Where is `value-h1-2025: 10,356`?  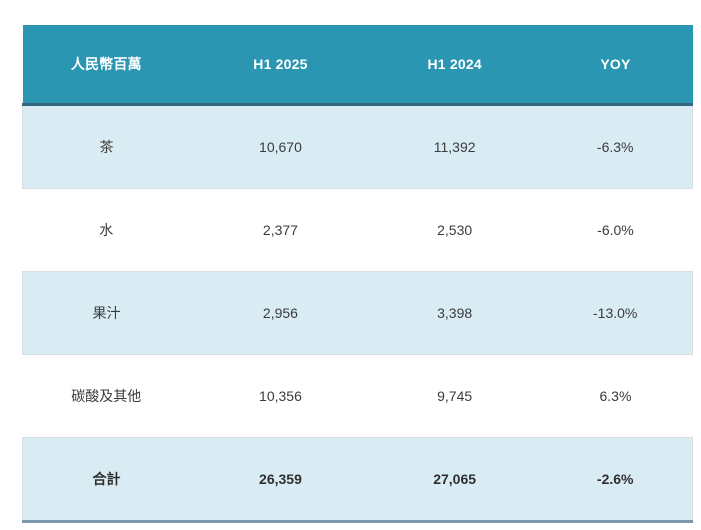 value-h1-2025: 10,356 is located at coordinates (280, 396).